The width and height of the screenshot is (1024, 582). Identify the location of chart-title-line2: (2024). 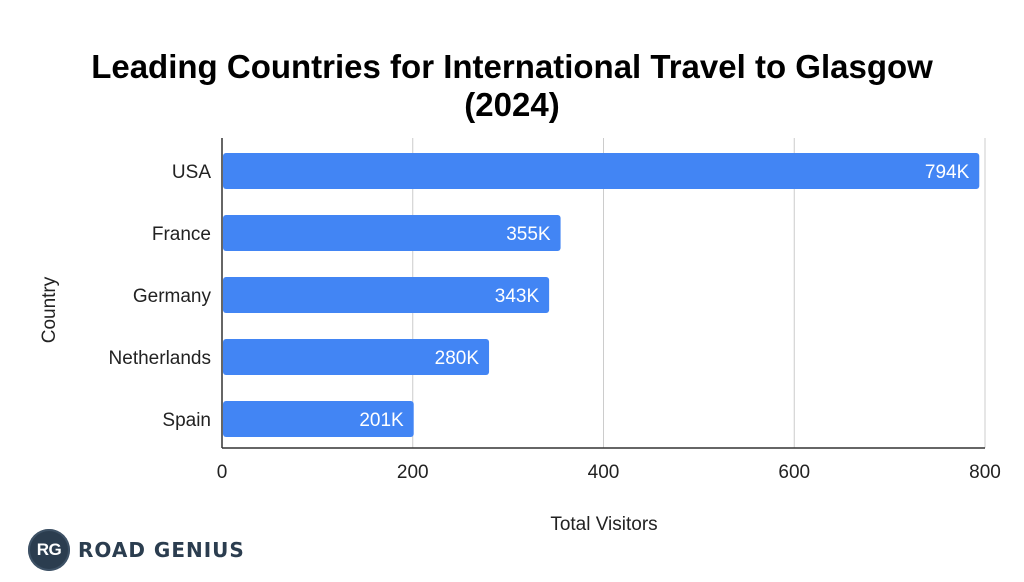
(511, 104).